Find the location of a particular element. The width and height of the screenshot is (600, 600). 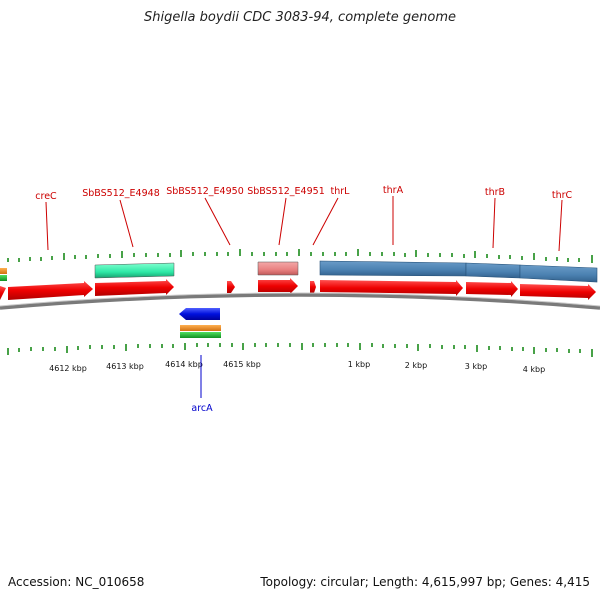

scale-label: 4 kbp is located at coordinates (534, 369).